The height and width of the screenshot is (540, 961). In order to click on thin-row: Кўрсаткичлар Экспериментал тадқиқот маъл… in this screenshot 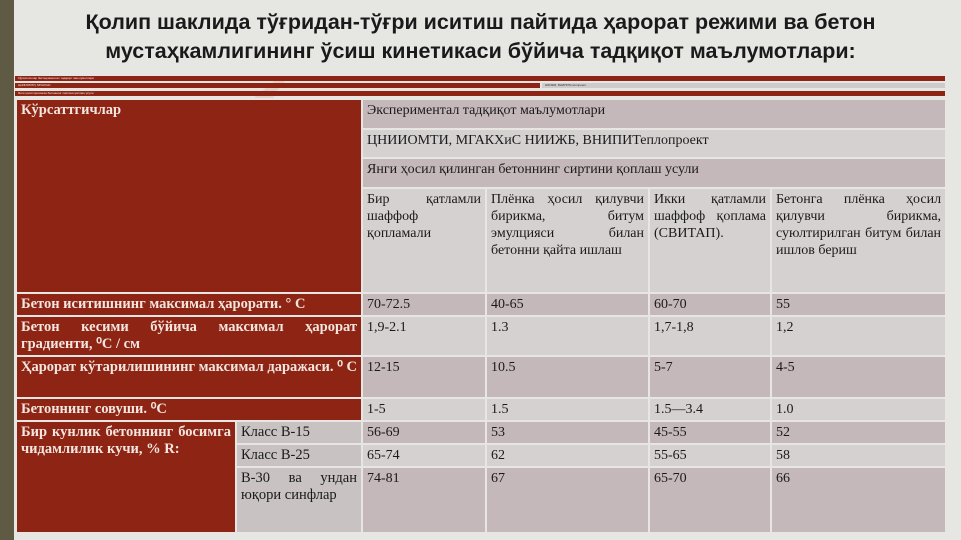, I will do `click(480, 78)`.